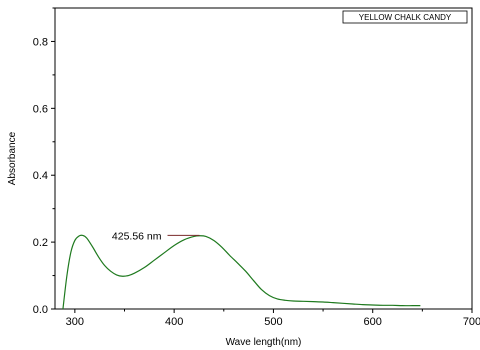 This screenshot has height=350, width=480. Describe the element at coordinates (174, 322) in the screenshot. I see `x-tick-label: 400` at that location.